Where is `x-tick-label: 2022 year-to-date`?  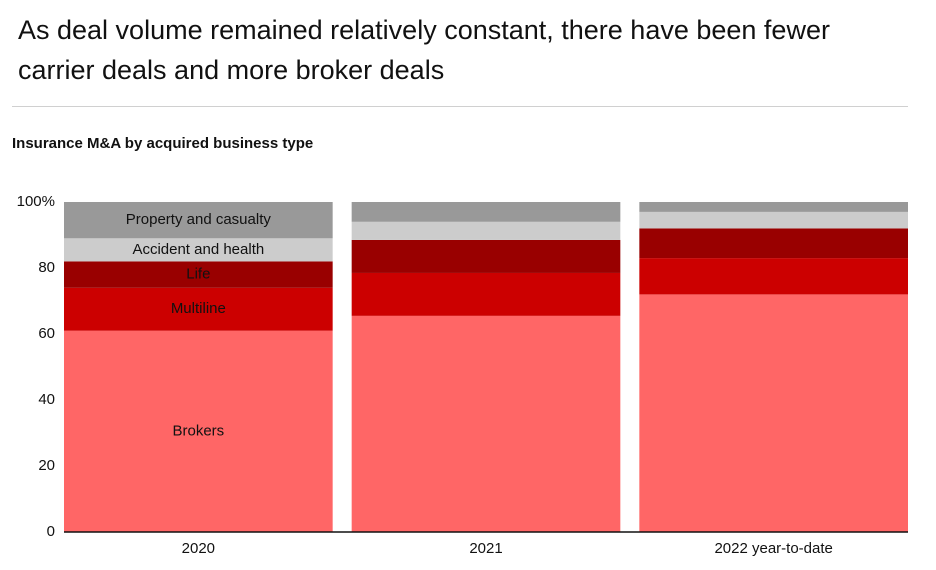
x-tick-label: 2022 year-to-date is located at coordinates (773, 548).